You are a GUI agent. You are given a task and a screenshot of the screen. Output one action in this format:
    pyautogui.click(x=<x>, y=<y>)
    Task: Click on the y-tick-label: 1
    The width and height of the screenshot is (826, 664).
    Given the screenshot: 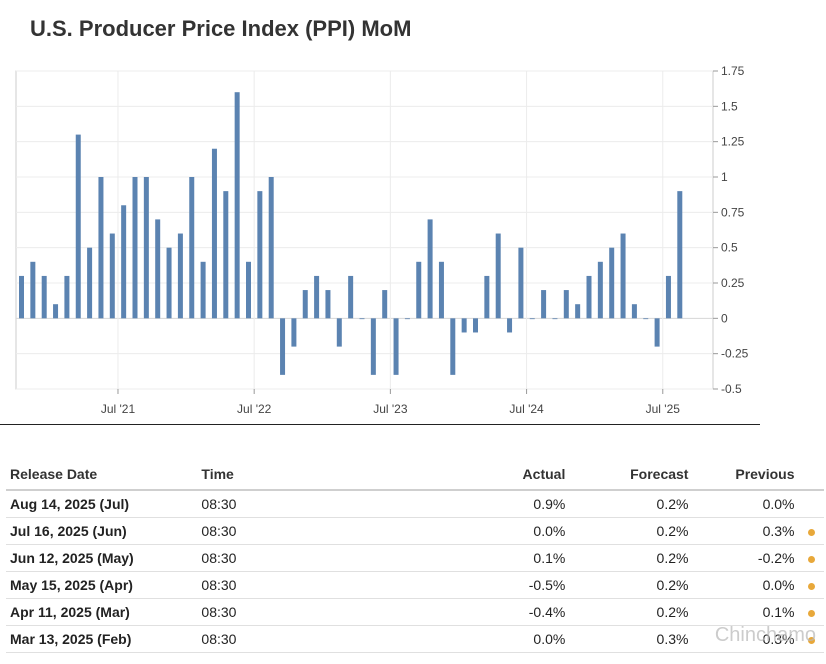 What is the action you would take?
    pyautogui.click(x=724, y=177)
    